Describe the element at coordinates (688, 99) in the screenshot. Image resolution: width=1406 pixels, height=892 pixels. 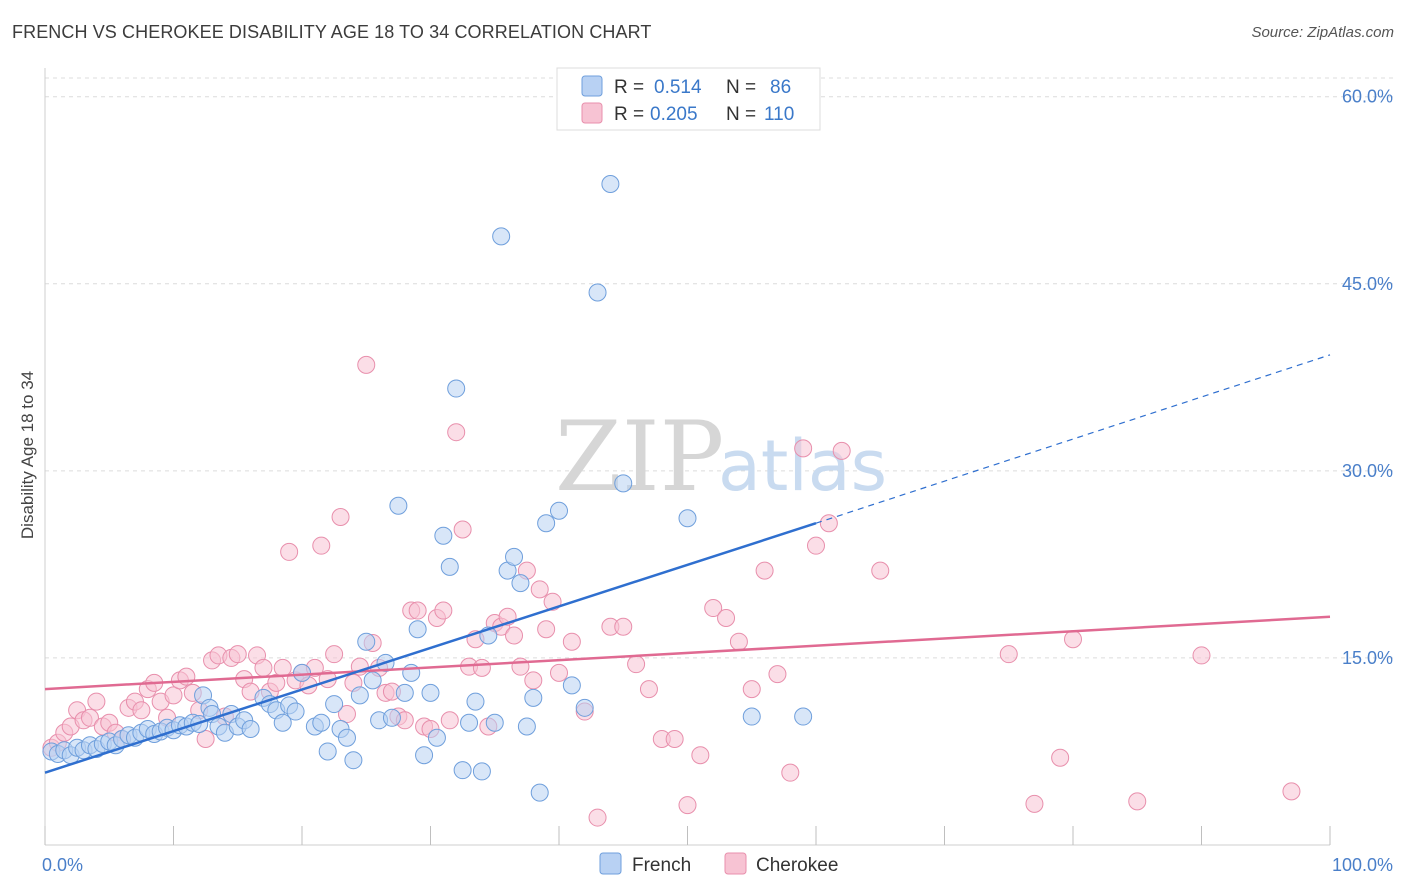
I see `stats-box: R = 0.514 N = 86 R = 0.205 N = 110` at that location.